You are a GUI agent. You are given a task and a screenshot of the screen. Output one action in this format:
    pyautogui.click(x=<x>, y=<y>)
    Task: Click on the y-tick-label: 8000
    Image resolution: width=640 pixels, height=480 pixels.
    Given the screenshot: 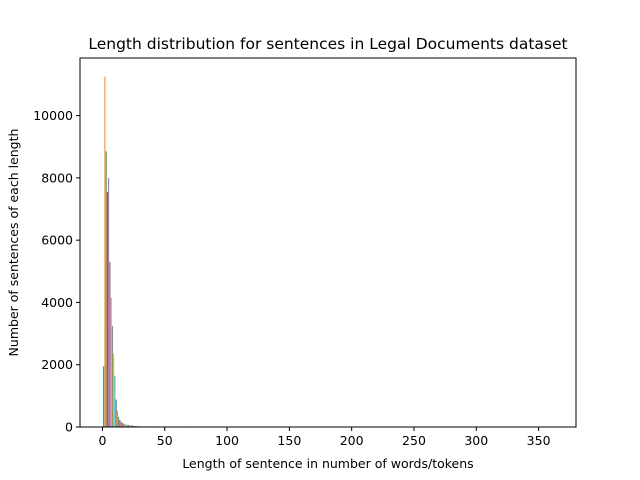 What is the action you would take?
    pyautogui.click(x=57, y=177)
    